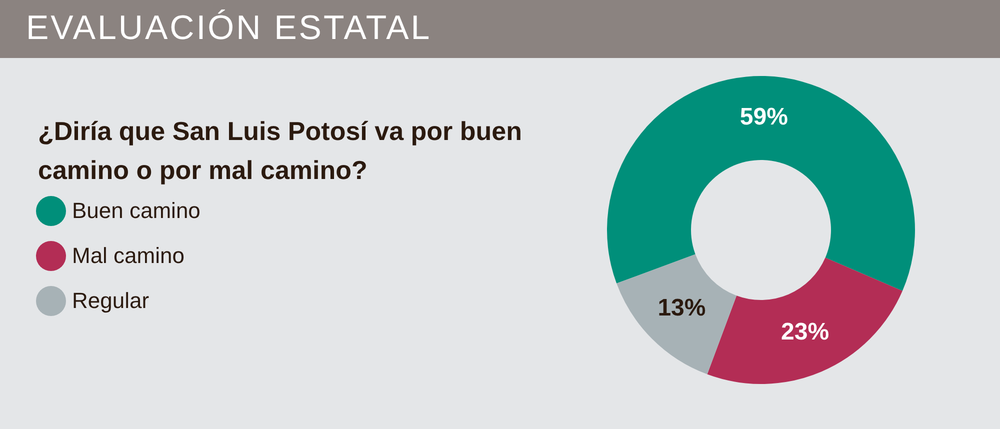 This screenshot has width=1000, height=429. I want to click on data-label: 13%, so click(682, 308).